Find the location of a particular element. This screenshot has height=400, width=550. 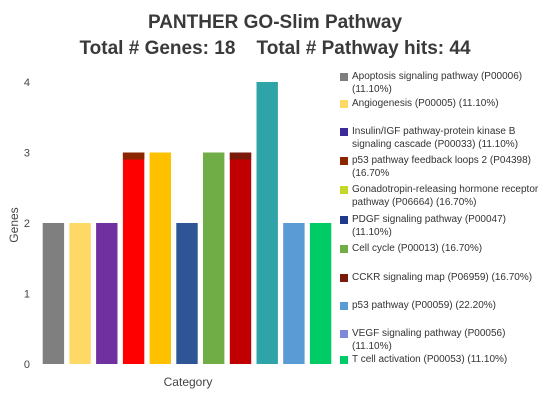

legend-item: p53 pathway (P00059) (22.20%) is located at coordinates (444, 305).